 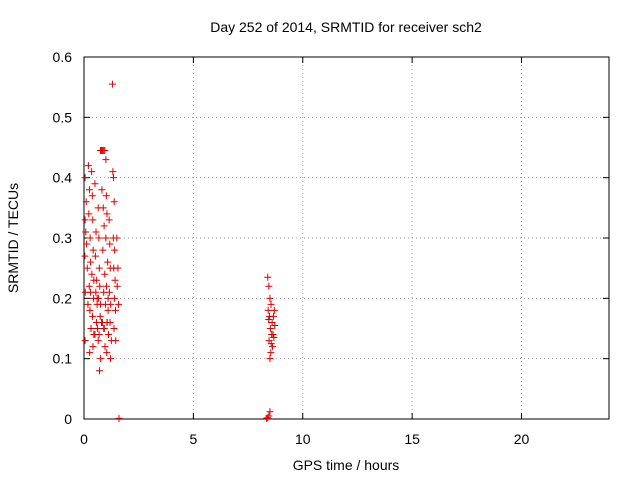 What do you see at coordinates (68, 419) in the screenshot?
I see `y-tick-label: 0` at bounding box center [68, 419].